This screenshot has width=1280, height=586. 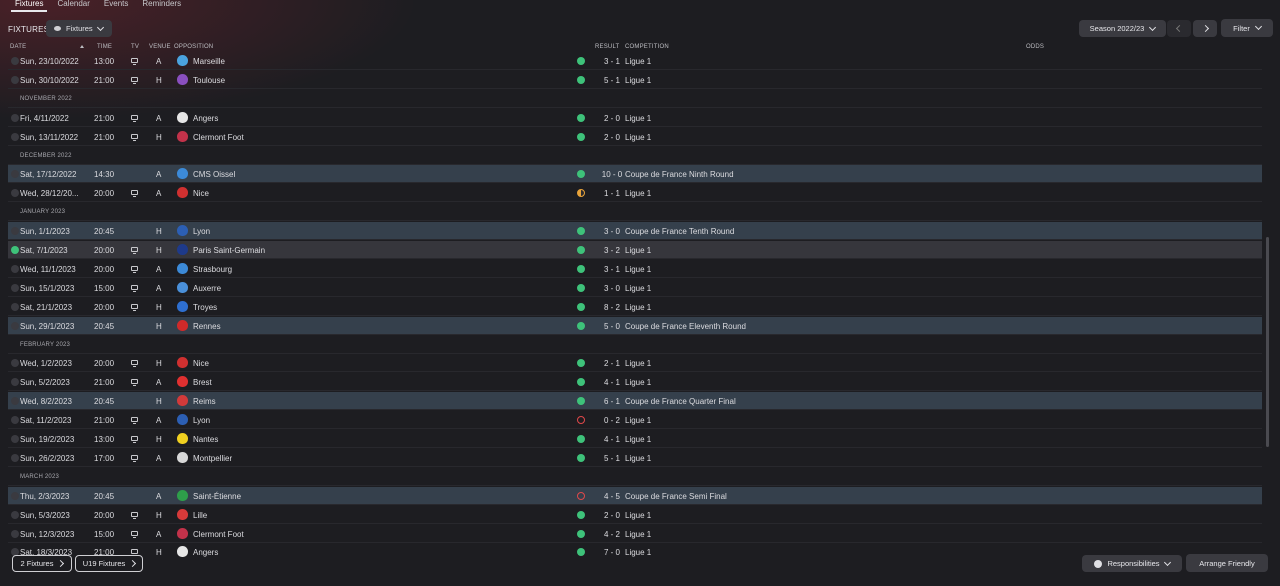 What do you see at coordinates (685, 326) in the screenshot?
I see `fixture-competition: Coupe de France Eleventh Round` at bounding box center [685, 326].